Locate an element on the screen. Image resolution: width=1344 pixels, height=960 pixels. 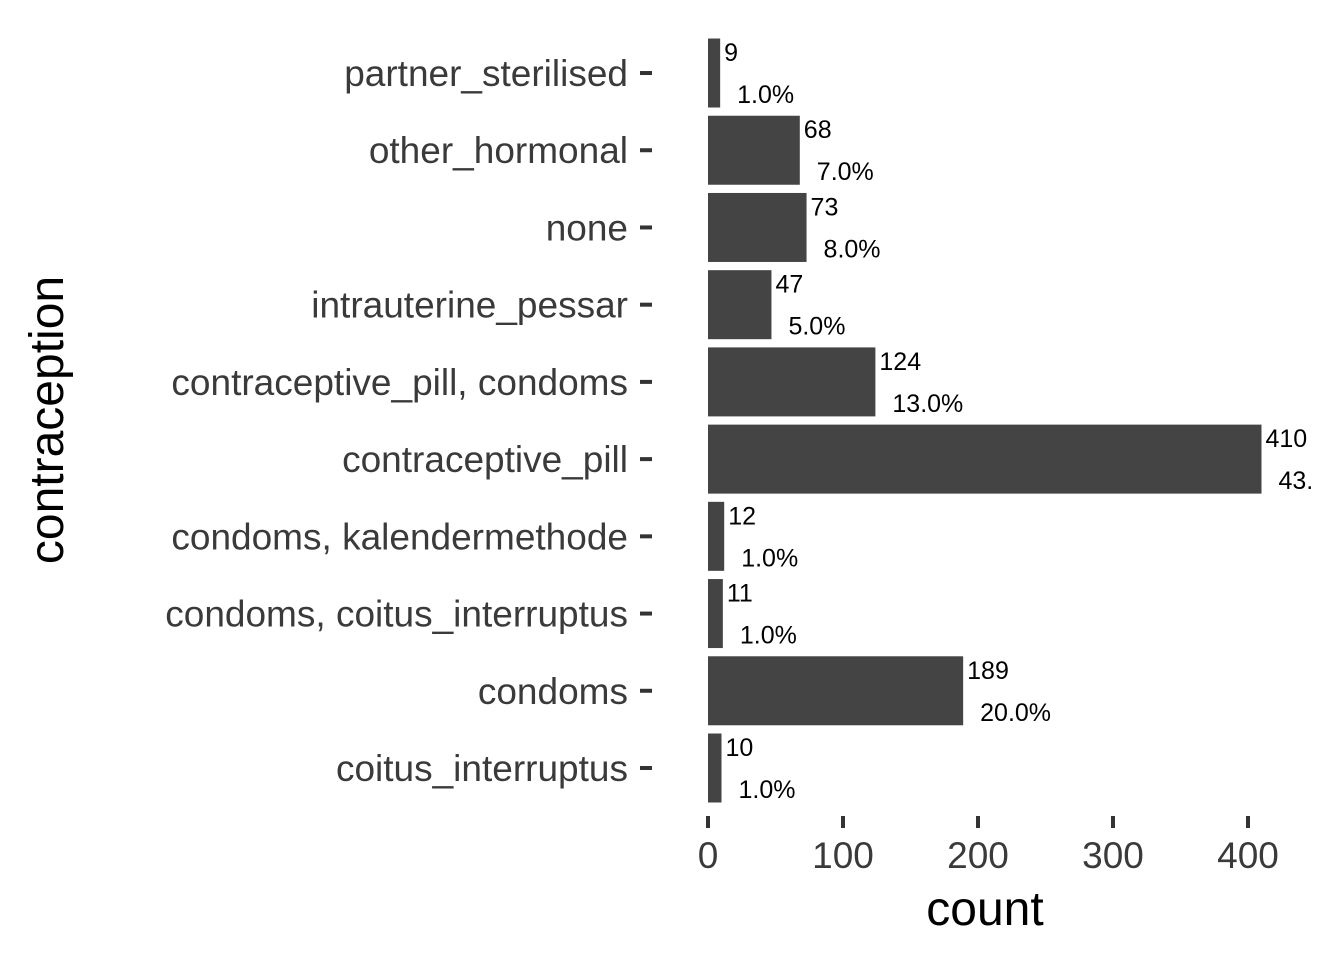
category-label-2: condoms, coitus_interruptus is located at coordinates (396, 614).